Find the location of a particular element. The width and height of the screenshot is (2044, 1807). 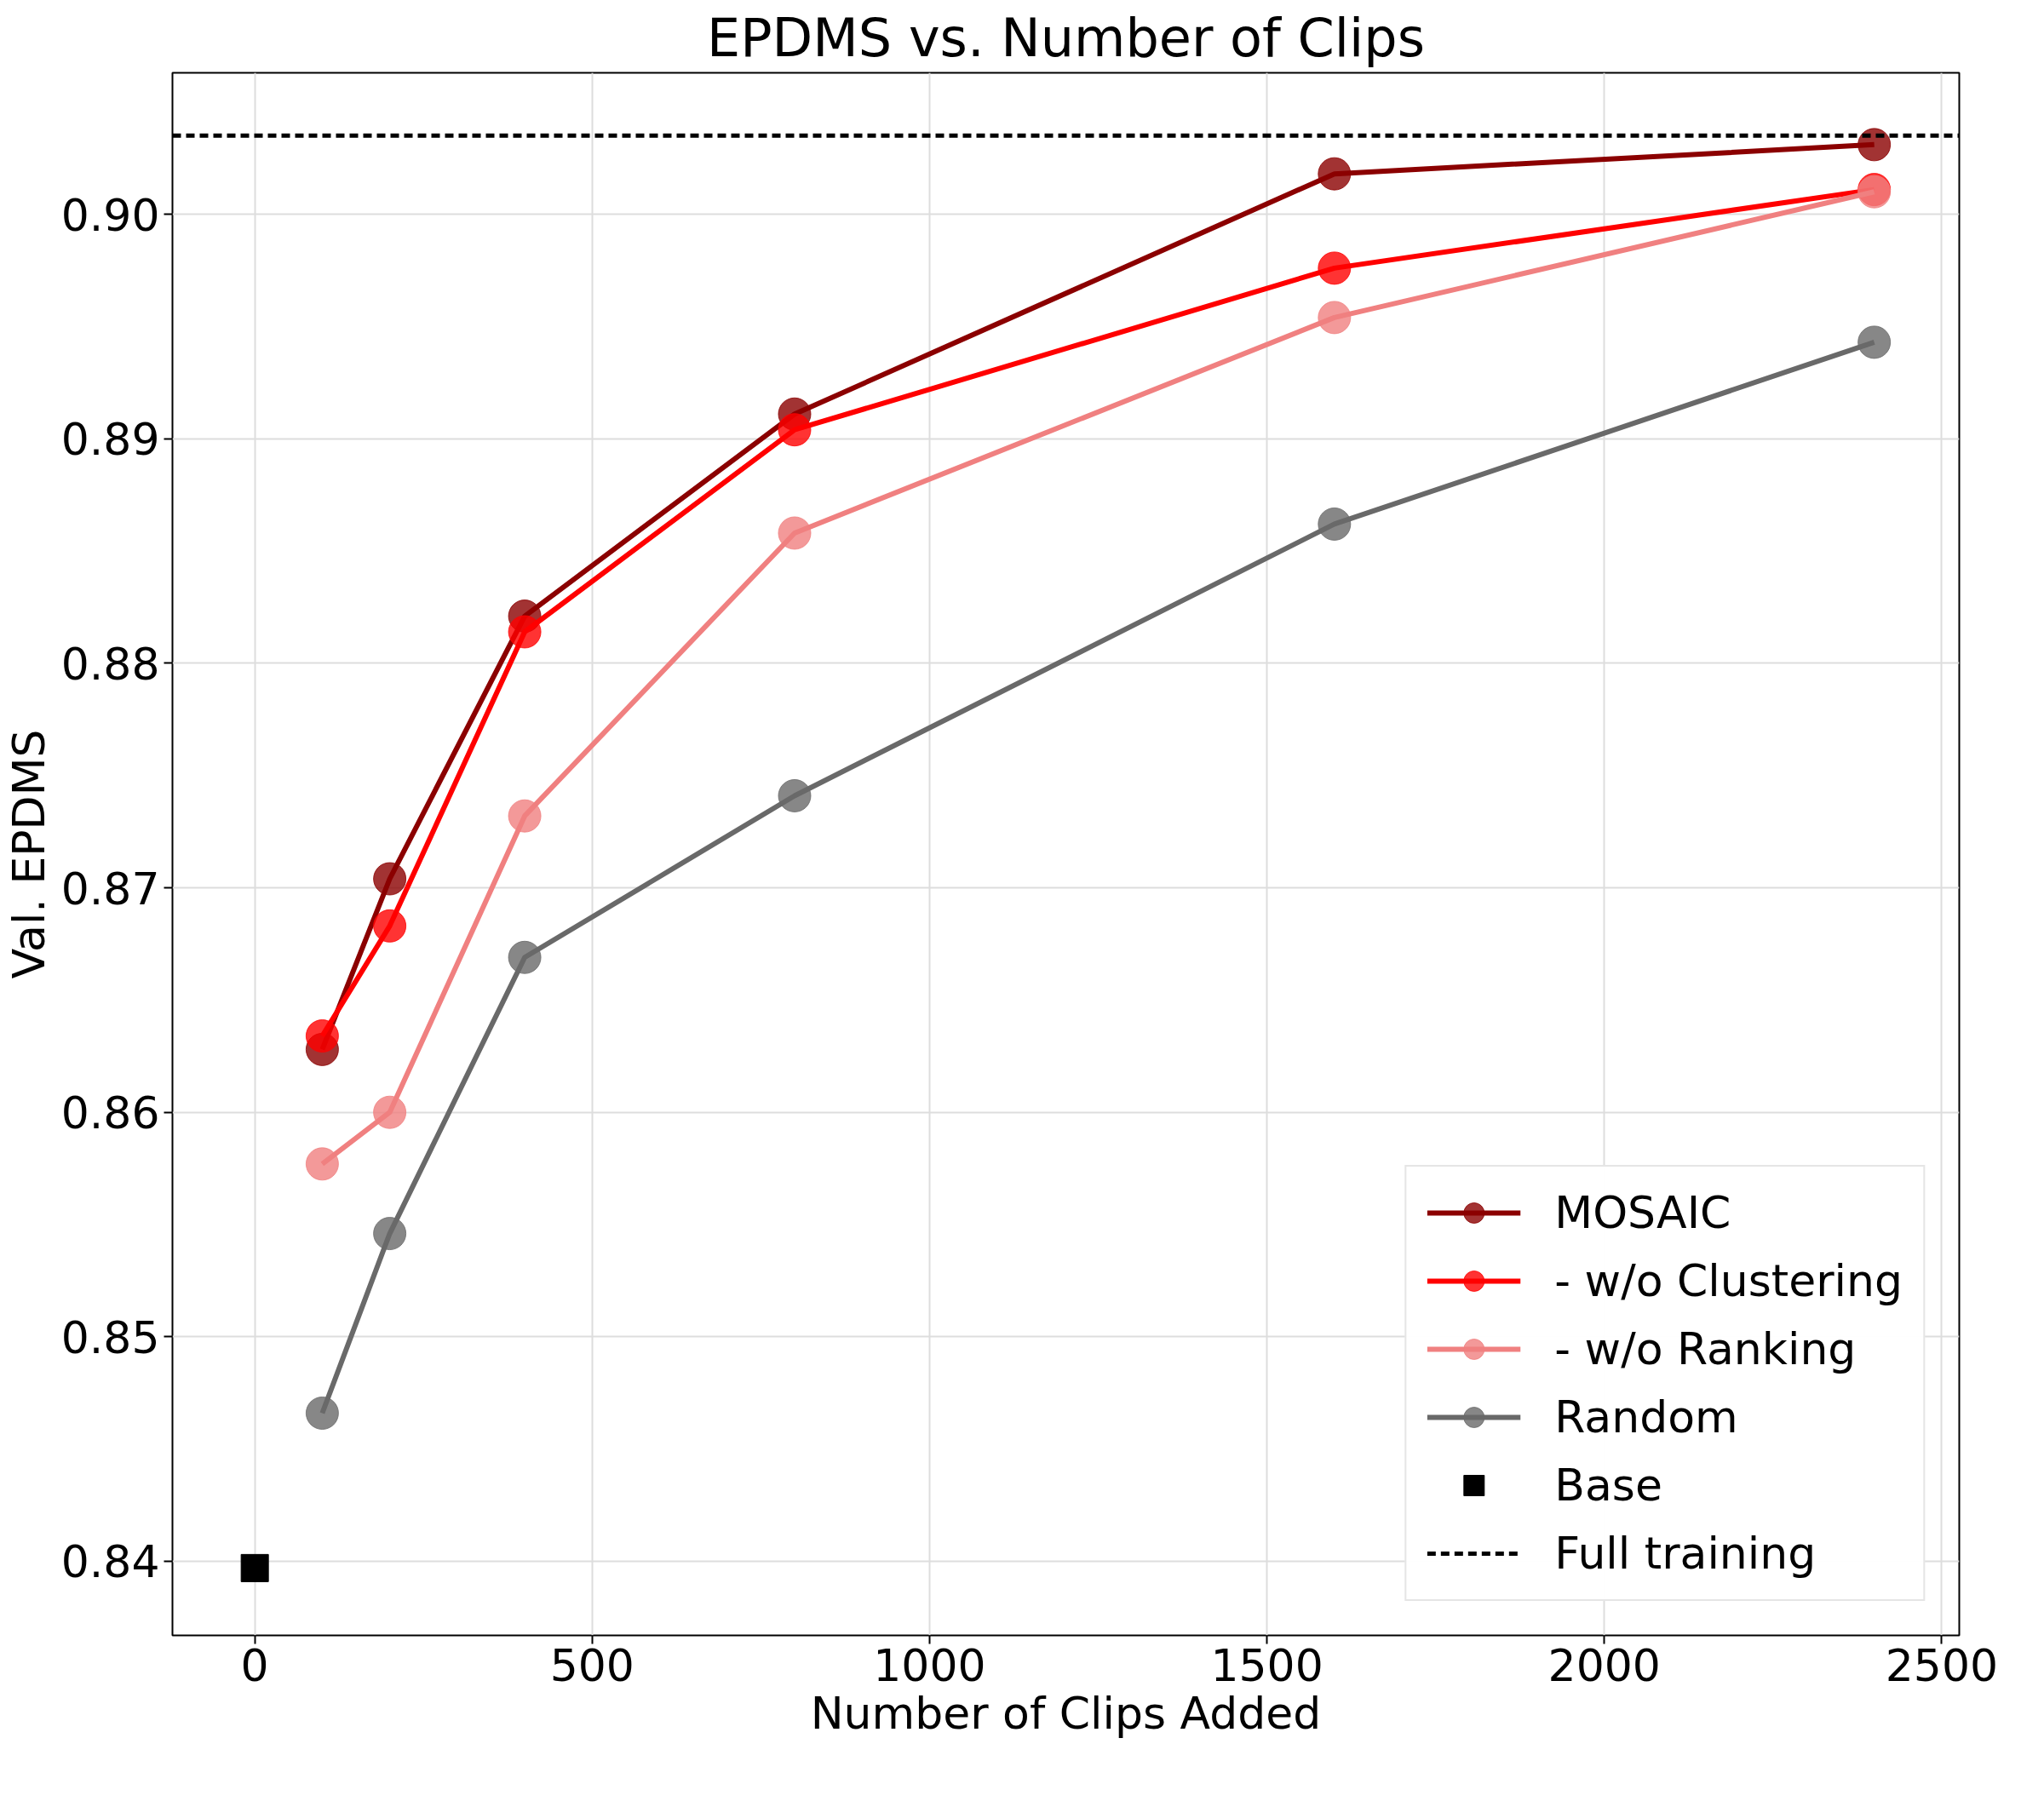

legend-label: Random is located at coordinates (1646, 1417).